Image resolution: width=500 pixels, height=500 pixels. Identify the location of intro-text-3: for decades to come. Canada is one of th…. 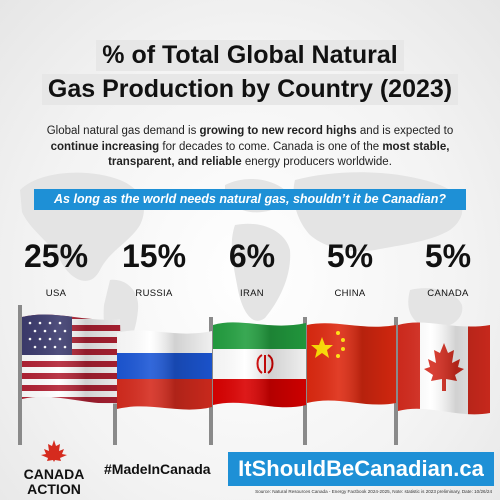
(271, 146).